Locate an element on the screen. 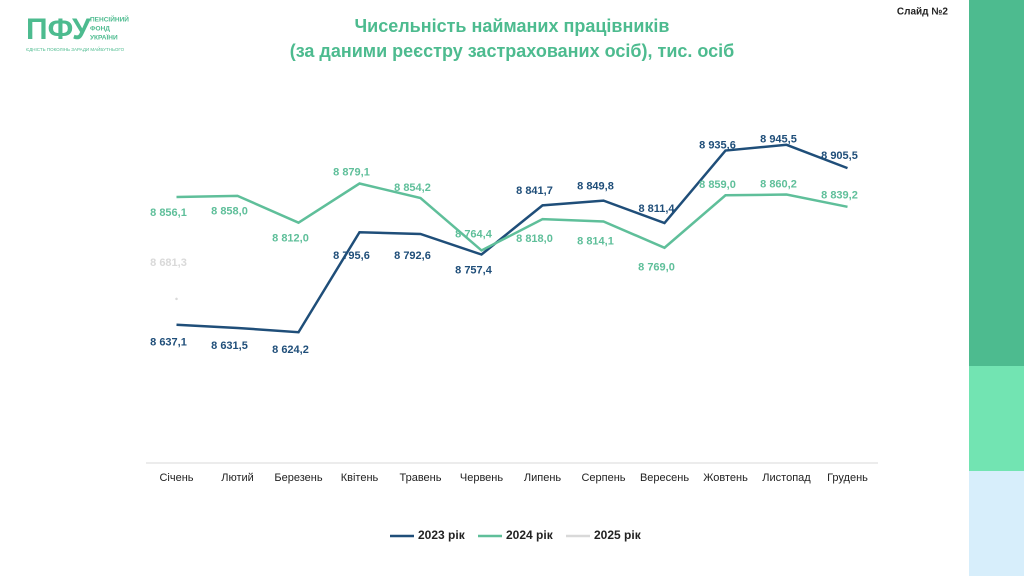  data-label: 8 637,1 is located at coordinates (168, 343).